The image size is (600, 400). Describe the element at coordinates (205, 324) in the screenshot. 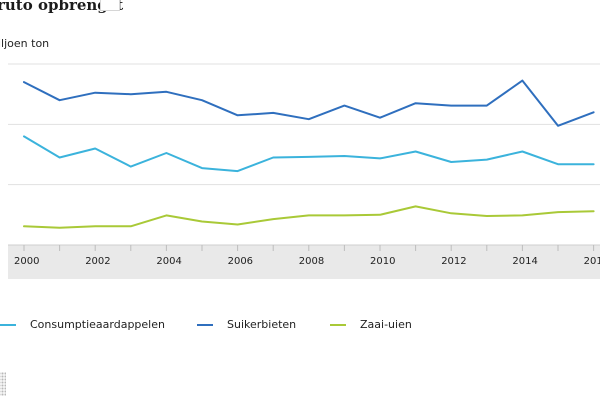

I see `legend-swatch-suikerbieten` at that location.